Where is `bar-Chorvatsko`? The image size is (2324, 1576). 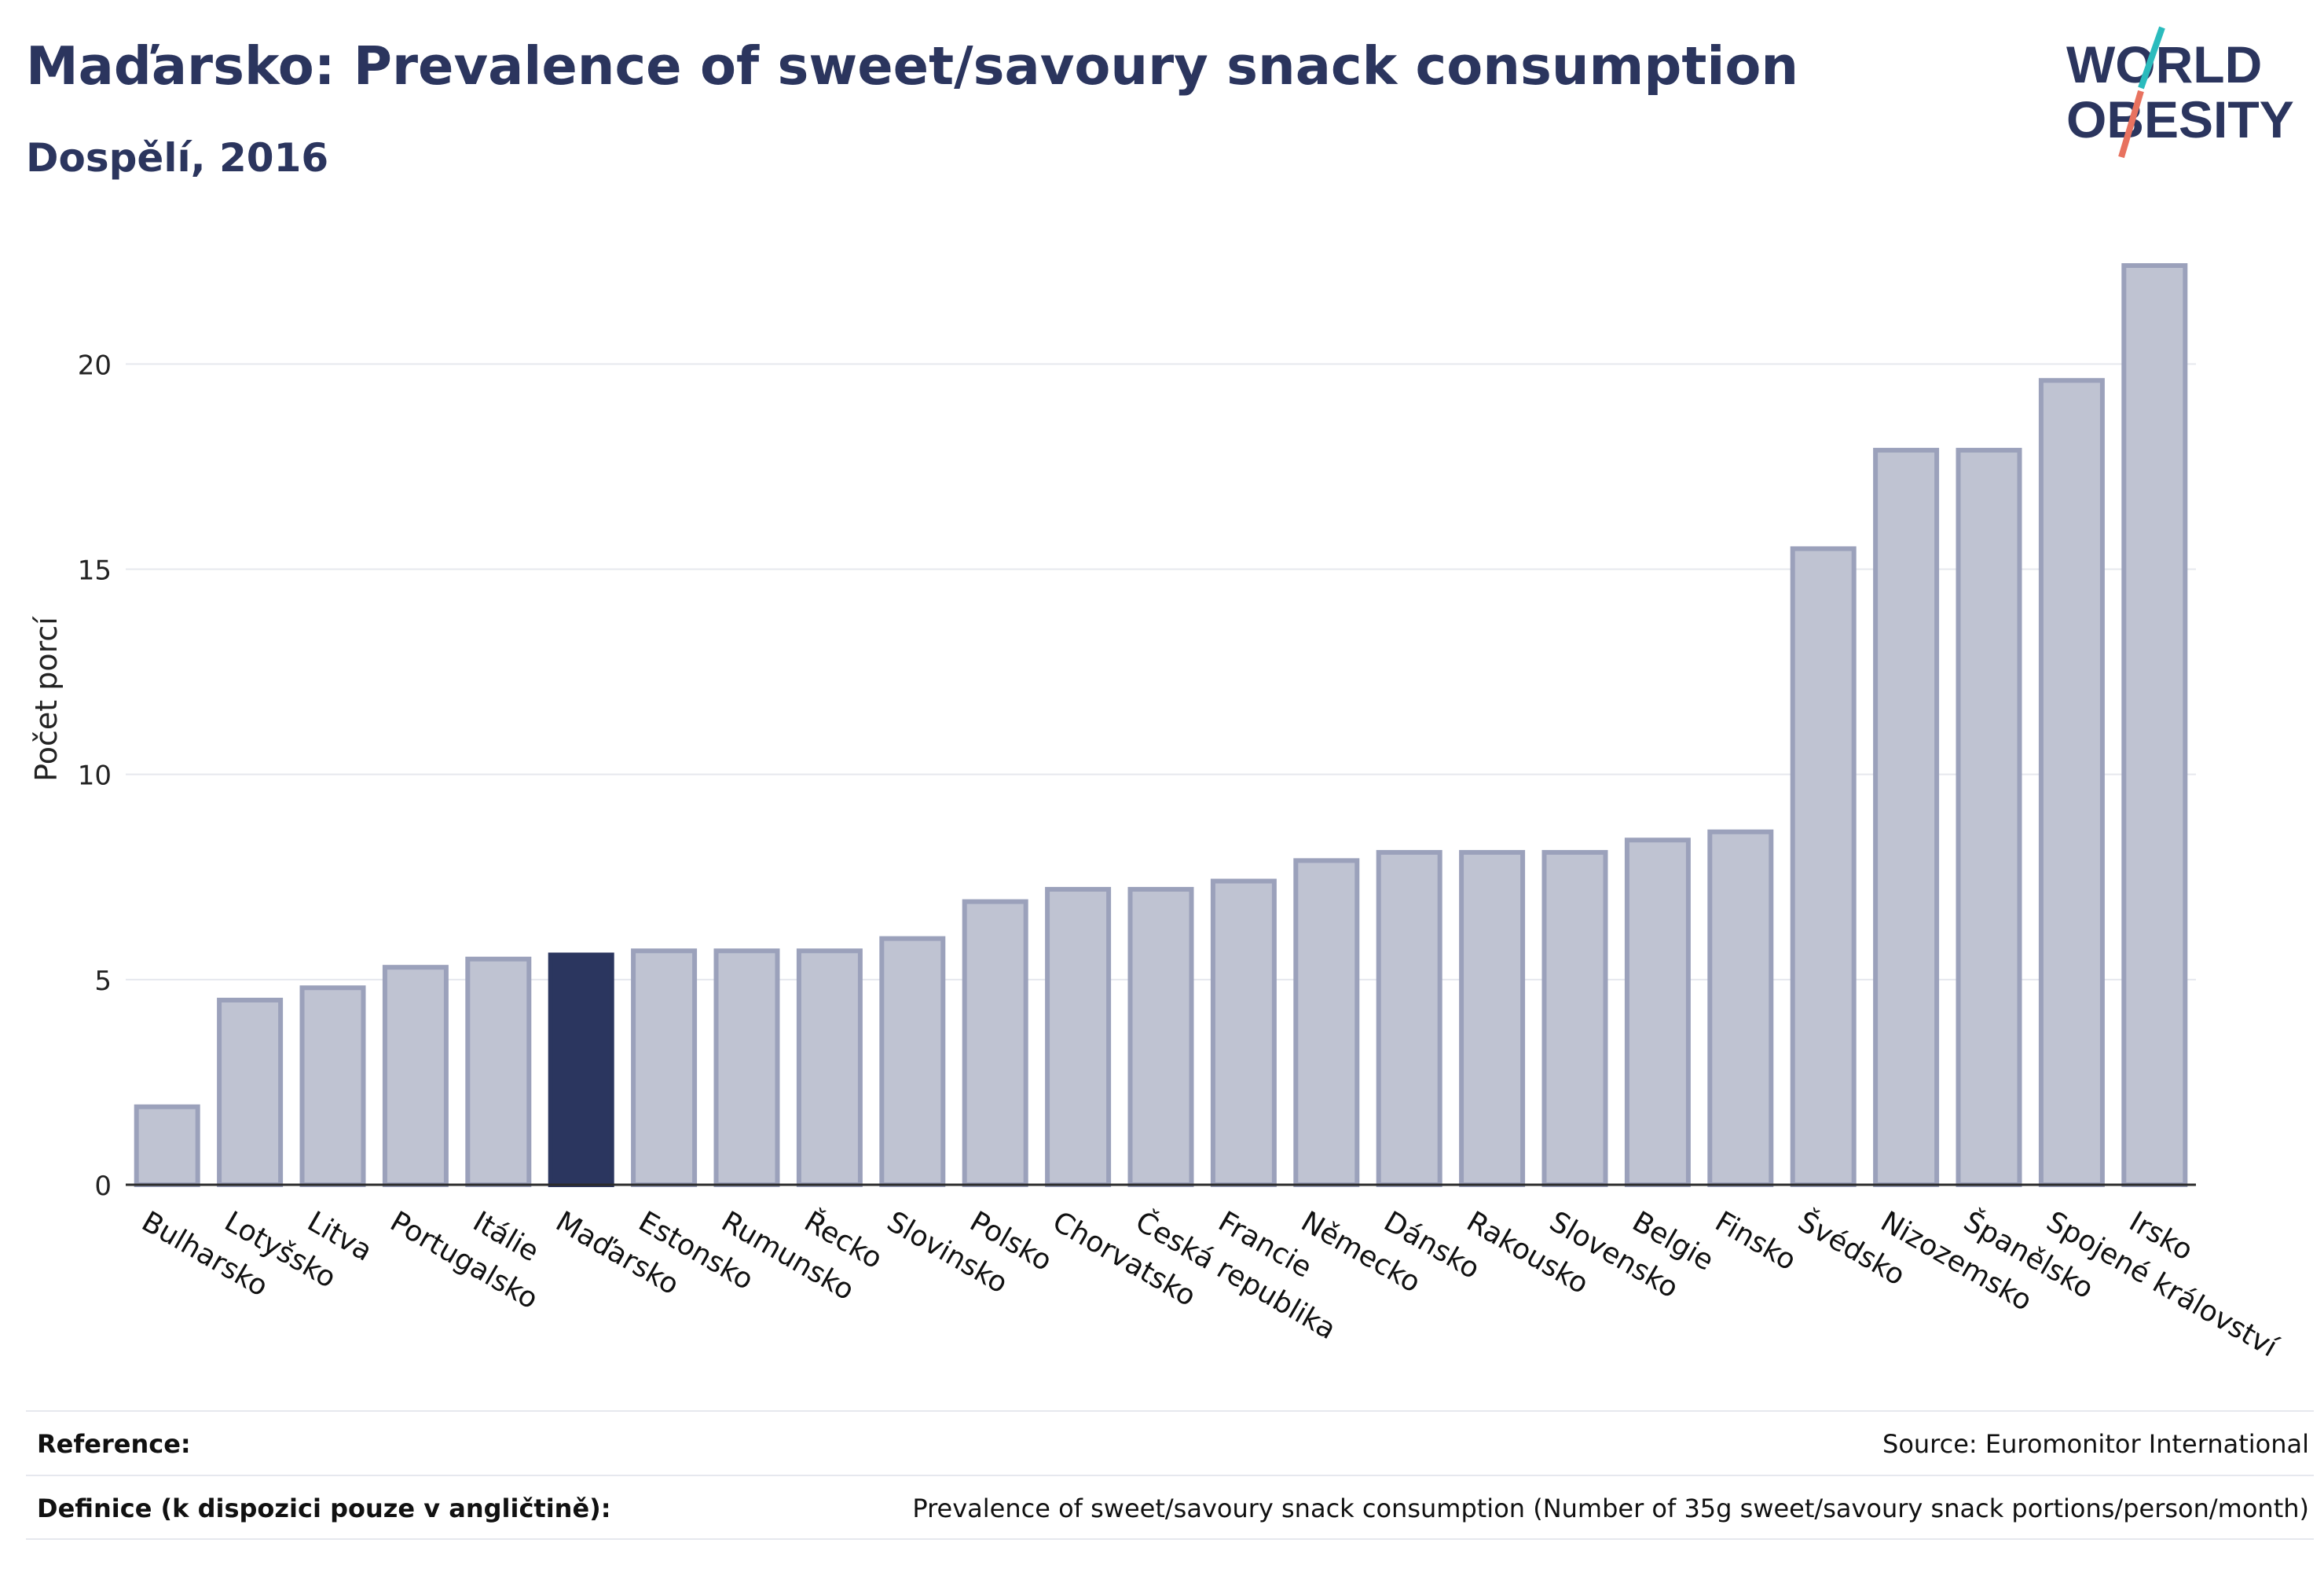
bar-Chorvatsko is located at coordinates (1078, 1037).